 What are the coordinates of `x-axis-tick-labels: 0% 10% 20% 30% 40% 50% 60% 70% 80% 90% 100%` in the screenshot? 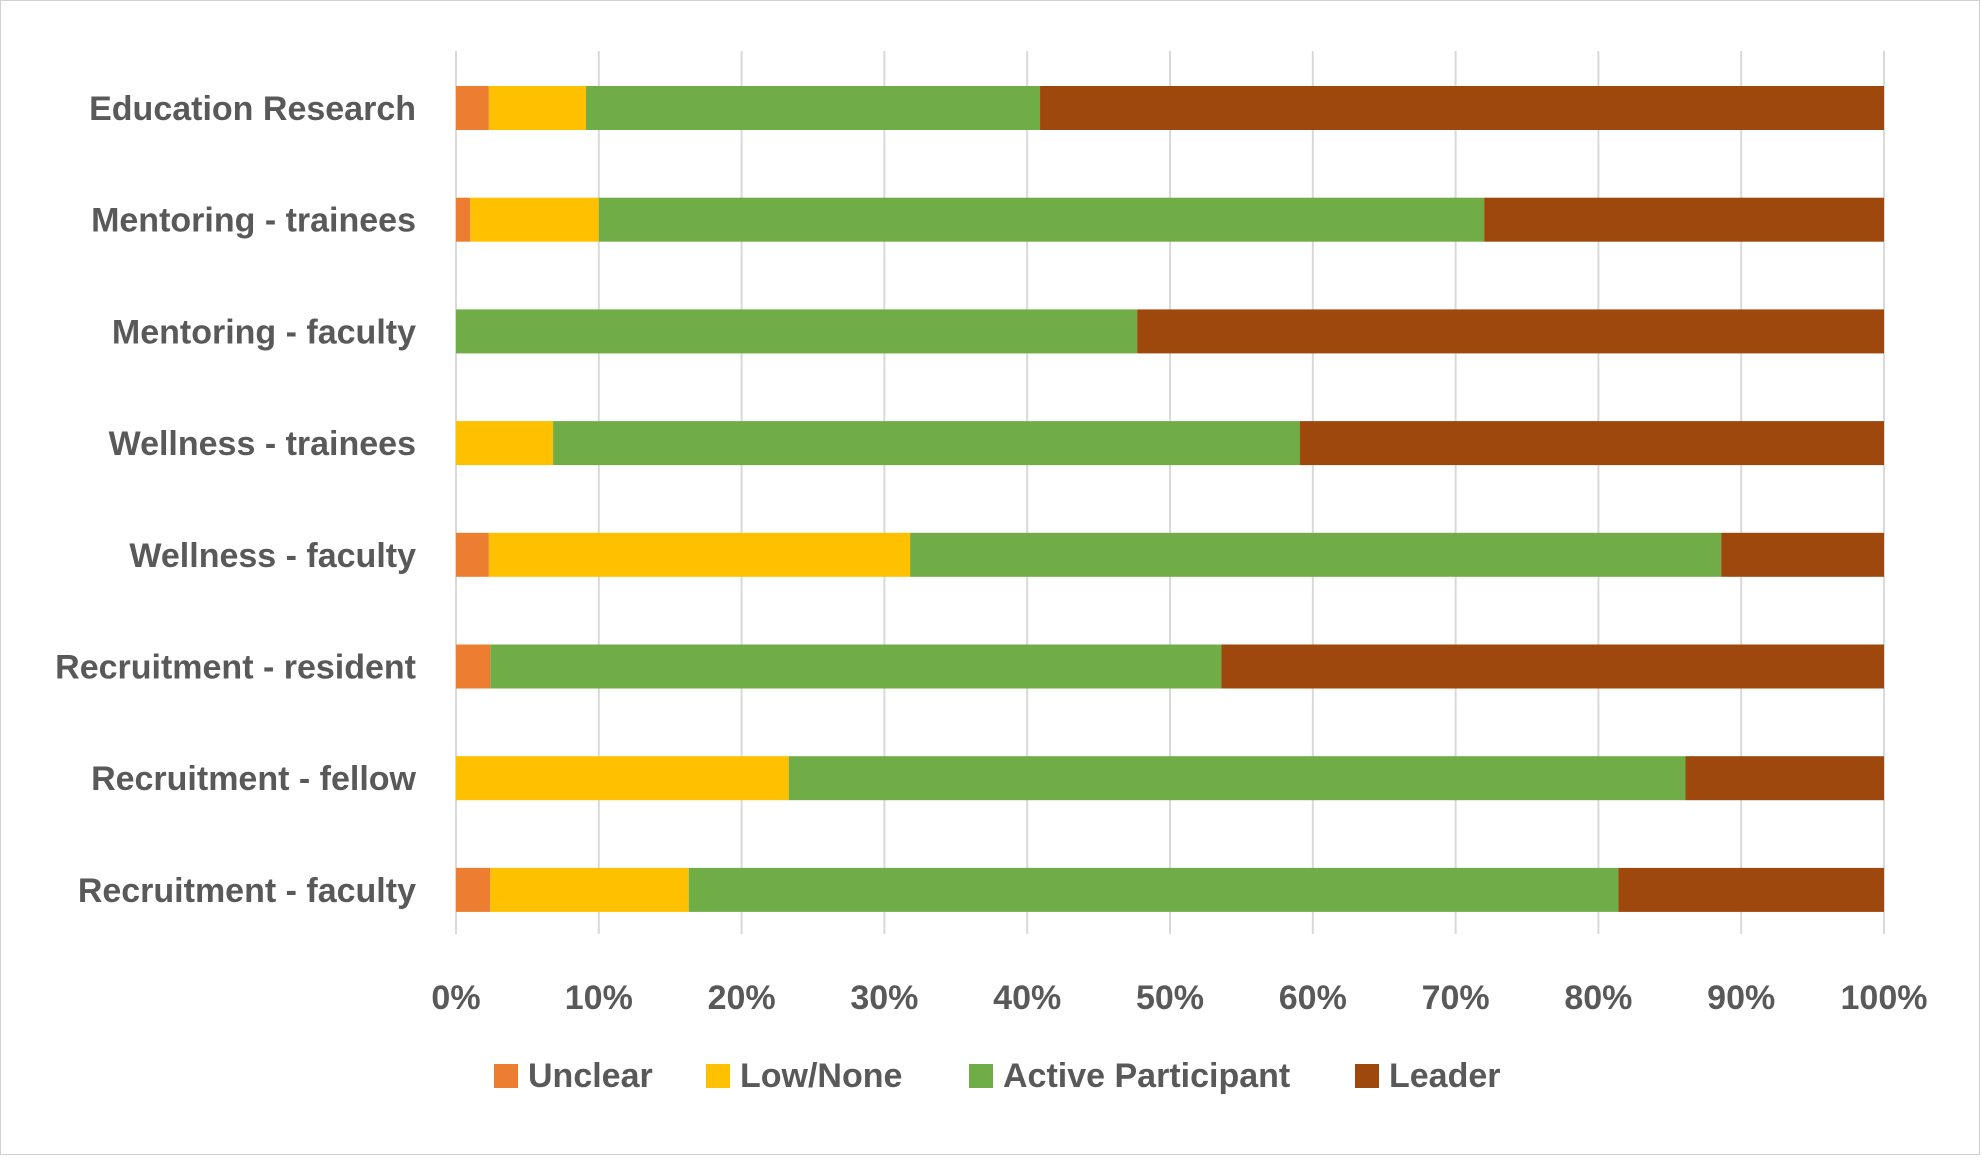 It's located at (1179, 998).